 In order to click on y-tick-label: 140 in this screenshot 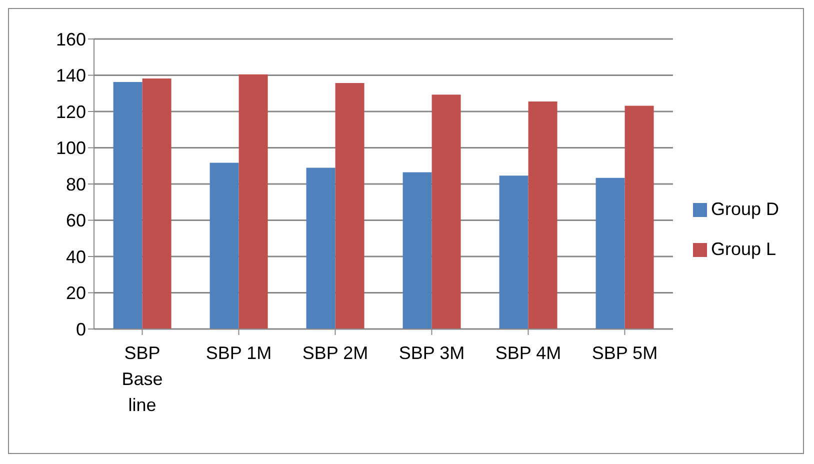, I will do `click(71, 76)`.